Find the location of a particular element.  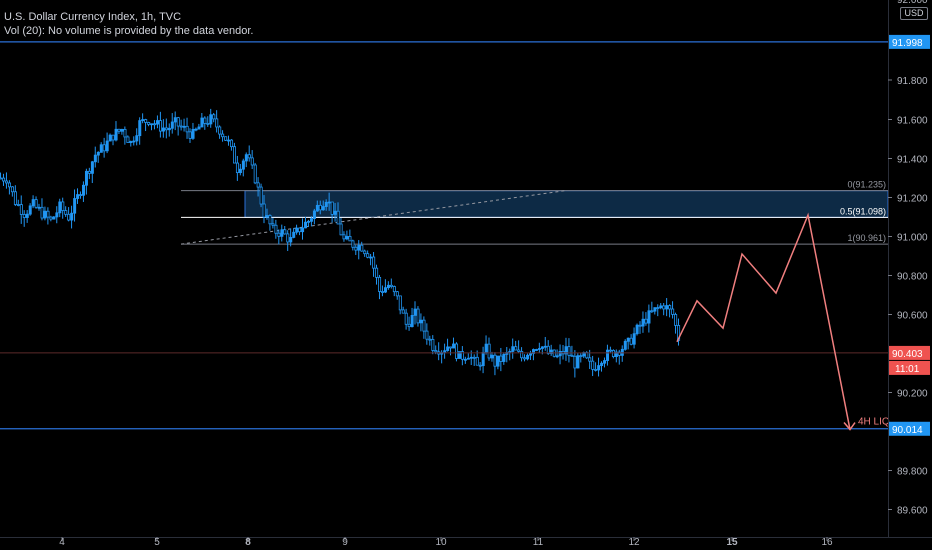

last-price-badge is located at coordinates (909, 352).